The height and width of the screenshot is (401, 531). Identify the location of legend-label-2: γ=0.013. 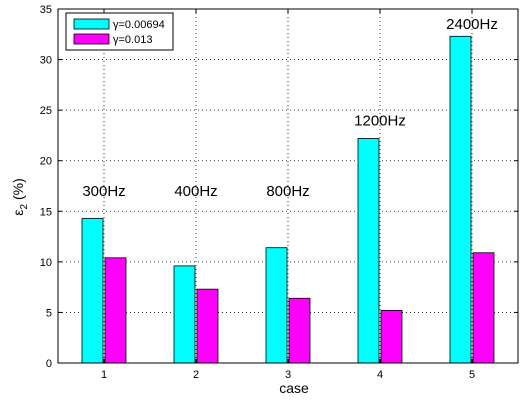
(132, 40).